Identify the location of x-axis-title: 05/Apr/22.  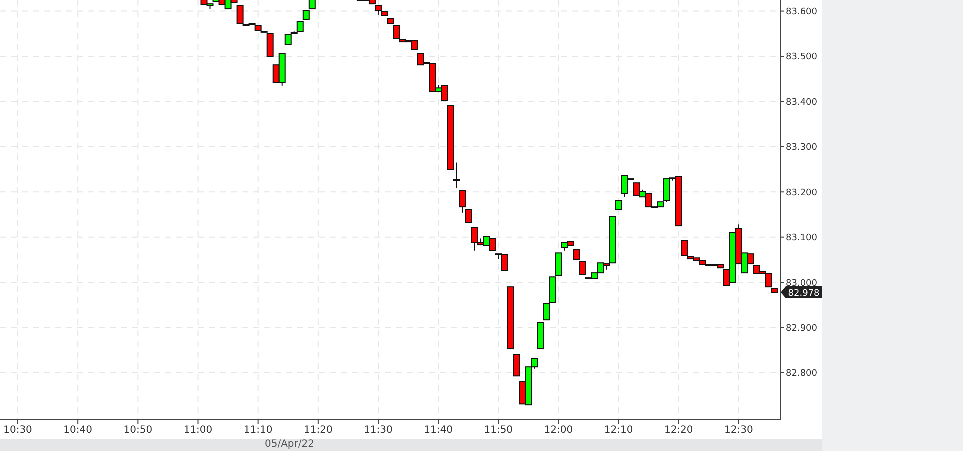
(289, 445).